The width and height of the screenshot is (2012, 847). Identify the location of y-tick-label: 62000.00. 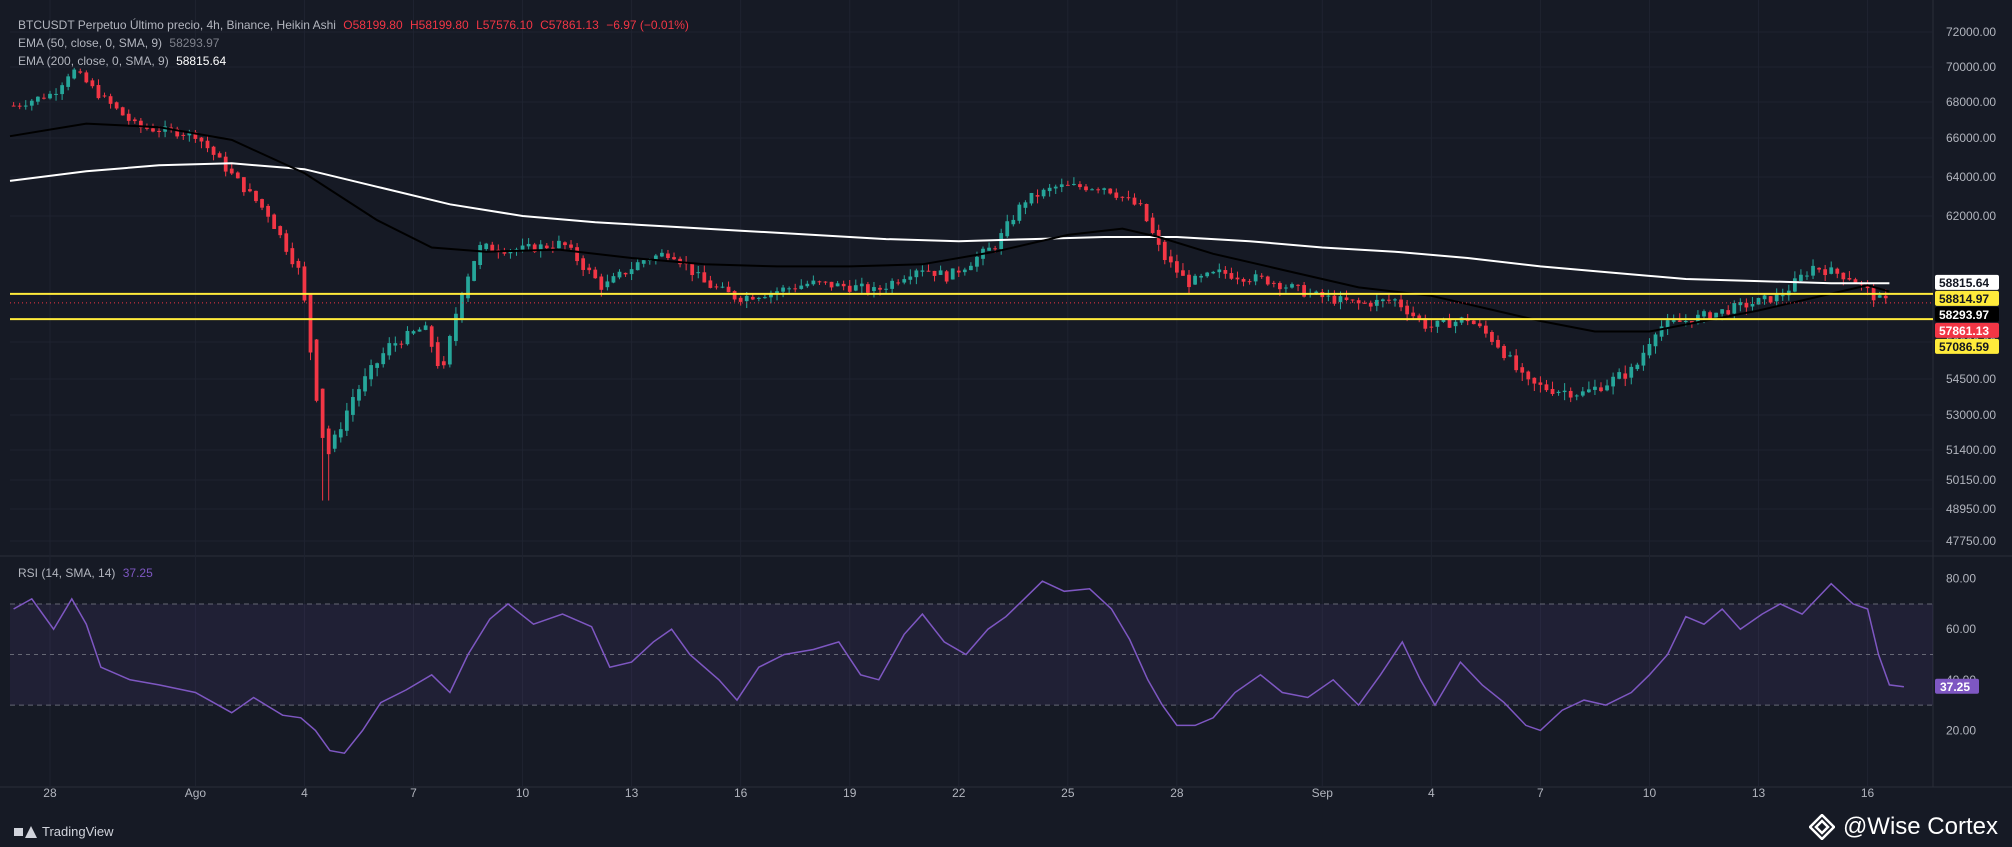
(1971, 216).